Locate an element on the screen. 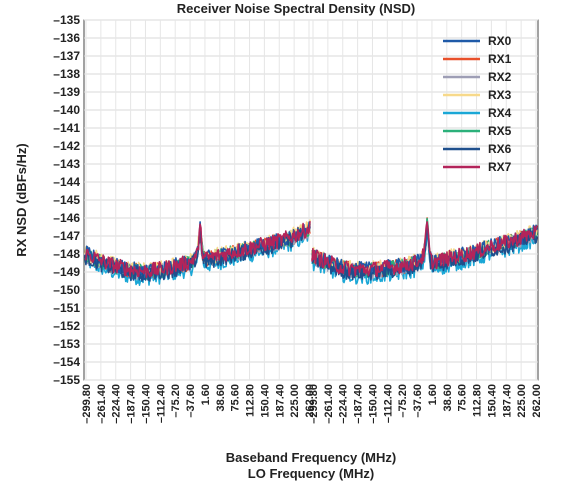  y-tick-label: –144 is located at coordinates (66, 182).